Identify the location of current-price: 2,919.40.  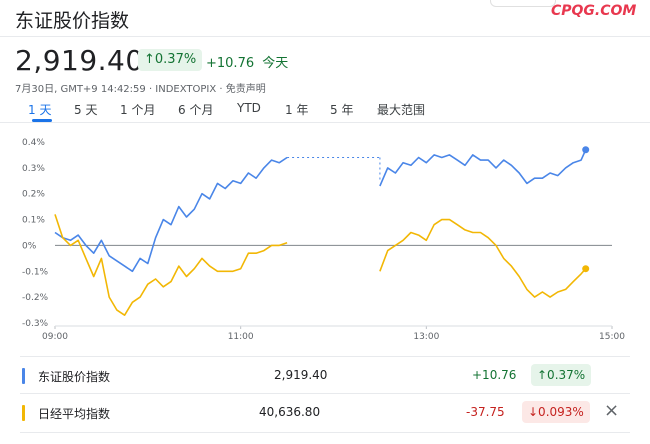
(79, 60).